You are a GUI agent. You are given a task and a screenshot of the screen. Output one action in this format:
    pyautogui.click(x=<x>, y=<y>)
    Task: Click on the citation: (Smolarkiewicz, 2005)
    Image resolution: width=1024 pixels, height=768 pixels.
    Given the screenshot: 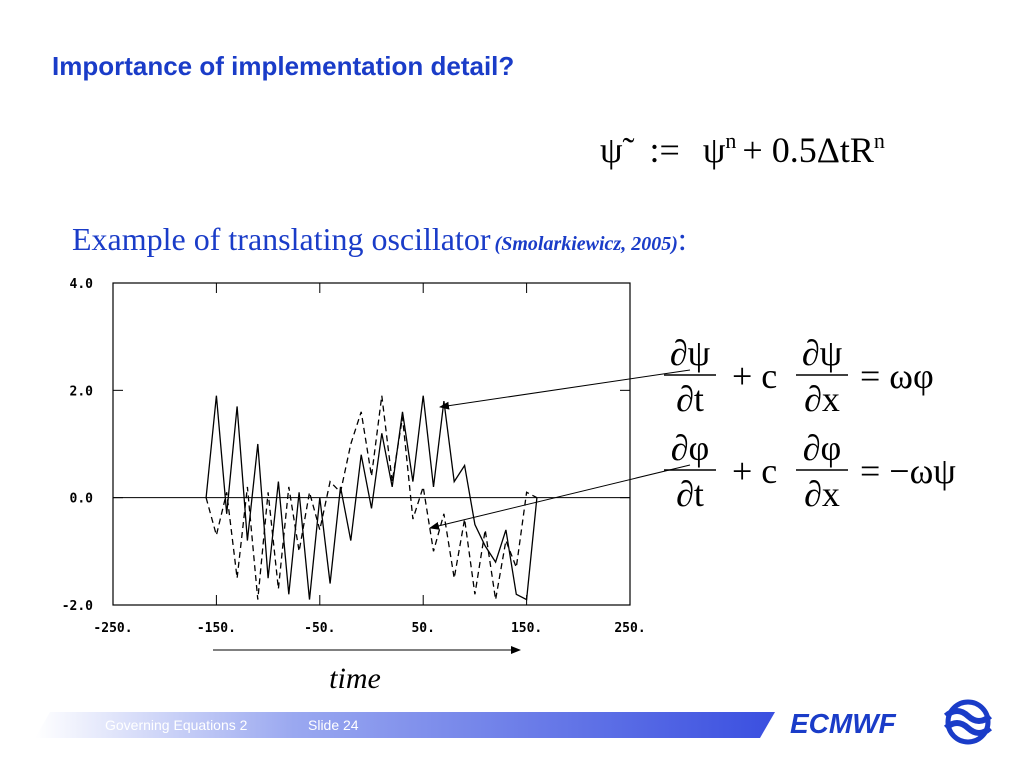 What is the action you would take?
    pyautogui.click(x=586, y=244)
    